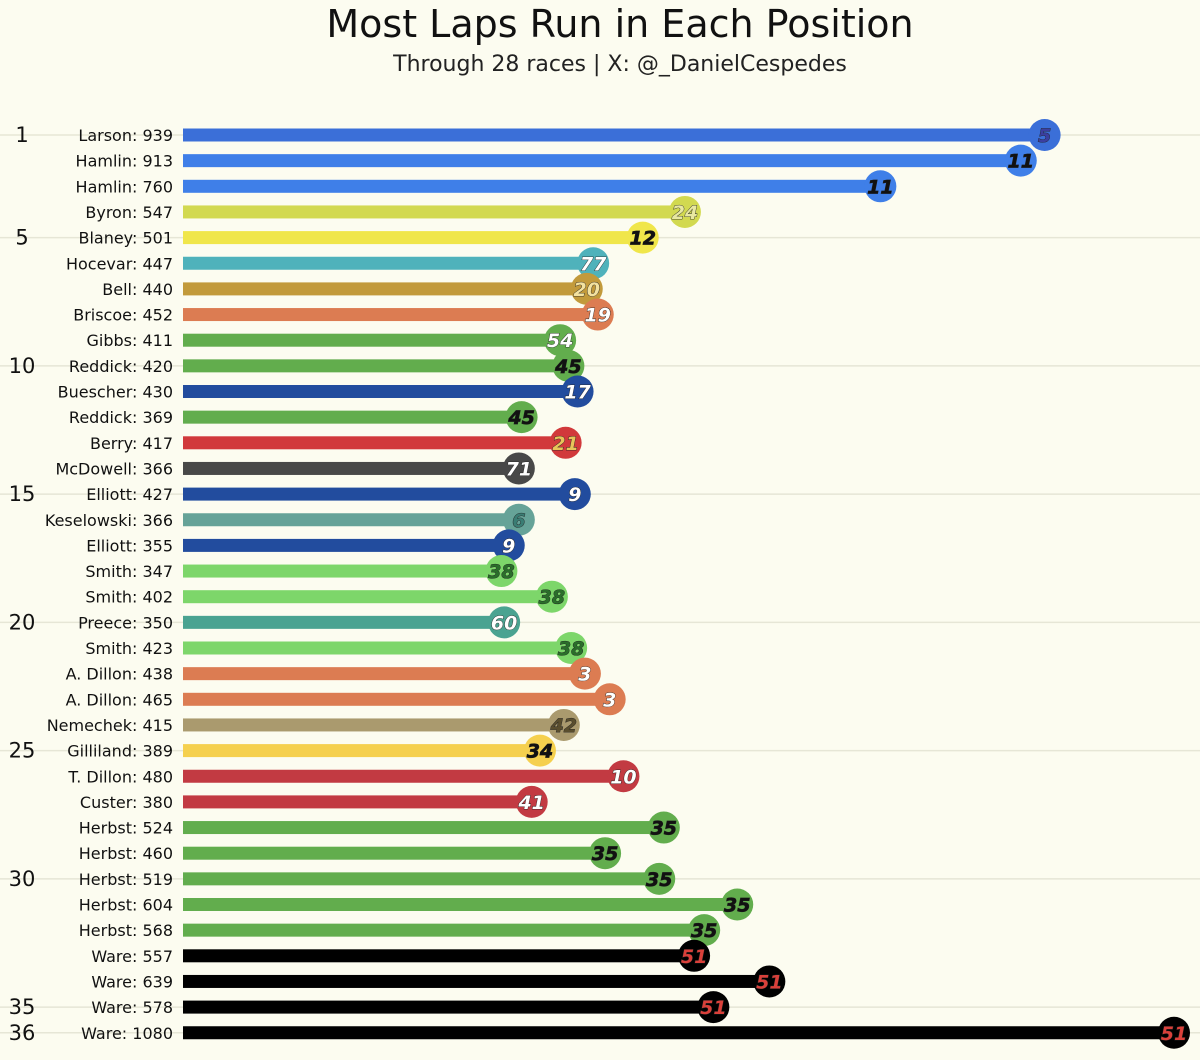 This screenshot has width=1200, height=1060. I want to click on car-number-label: 34, so click(540, 752).